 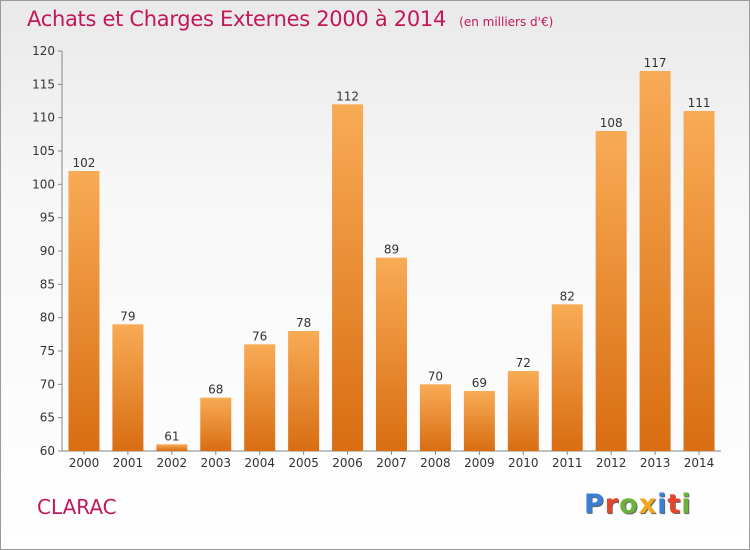 I want to click on bar-value-label: 79, so click(x=127, y=316).